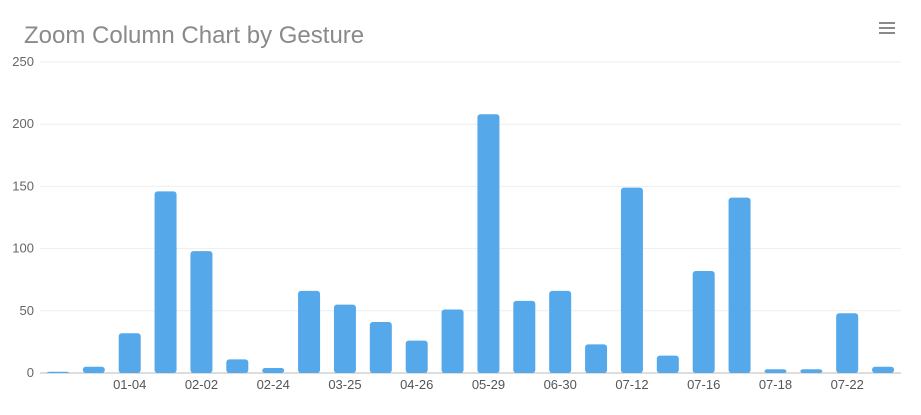 Image resolution: width=921 pixels, height=415 pixels. What do you see at coordinates (129, 384) in the screenshot?
I see `x-tick-label: 01-04` at bounding box center [129, 384].